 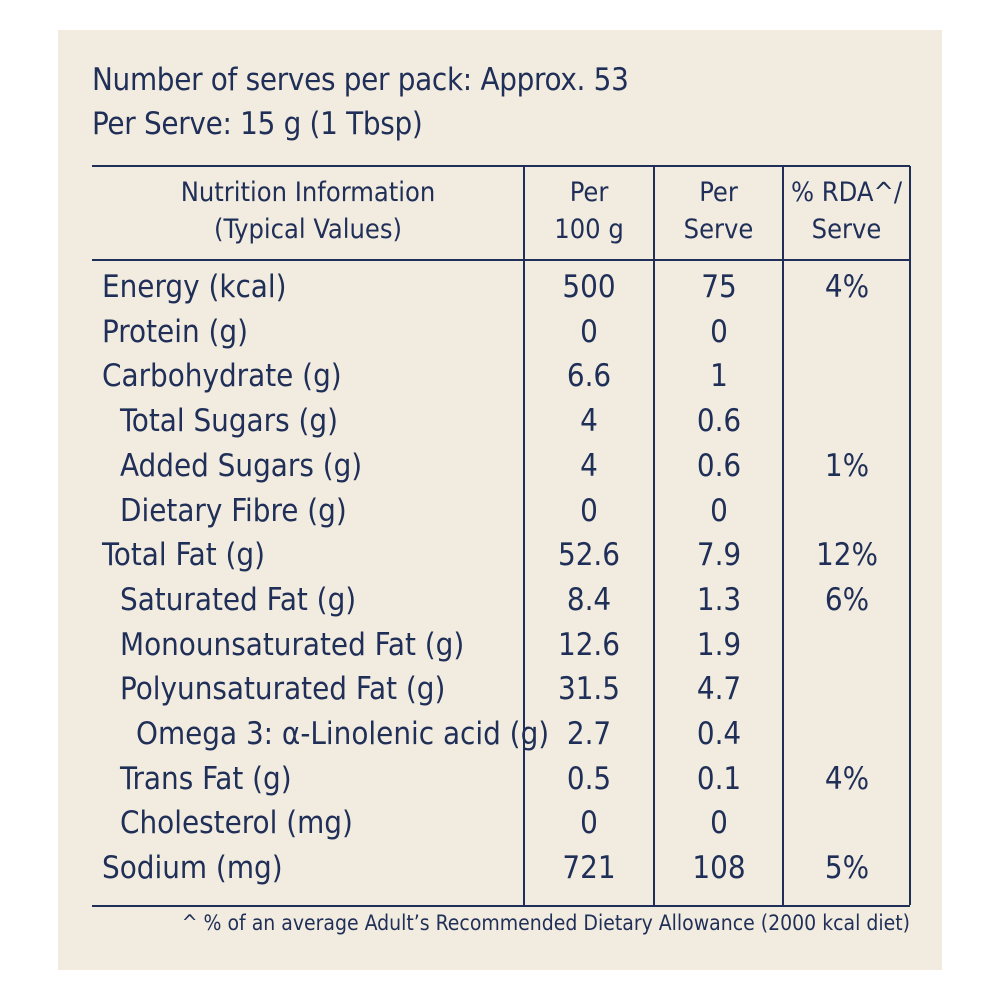 What do you see at coordinates (501, 466) in the screenshot?
I see `table-row: Added Sugars (g) 4 0.6 1%` at bounding box center [501, 466].